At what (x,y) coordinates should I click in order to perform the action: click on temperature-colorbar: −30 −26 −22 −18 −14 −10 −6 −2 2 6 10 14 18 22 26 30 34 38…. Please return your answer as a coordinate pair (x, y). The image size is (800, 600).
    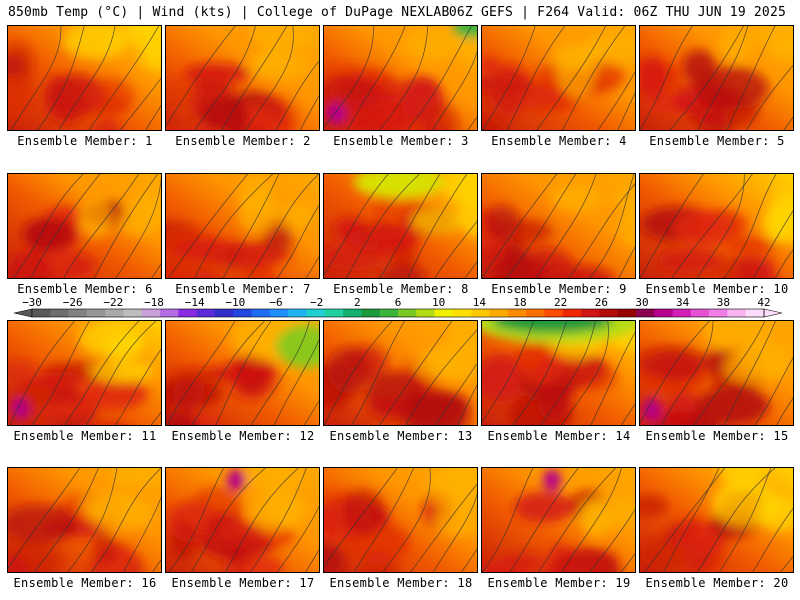
    Looking at the image, I should click on (398, 307).